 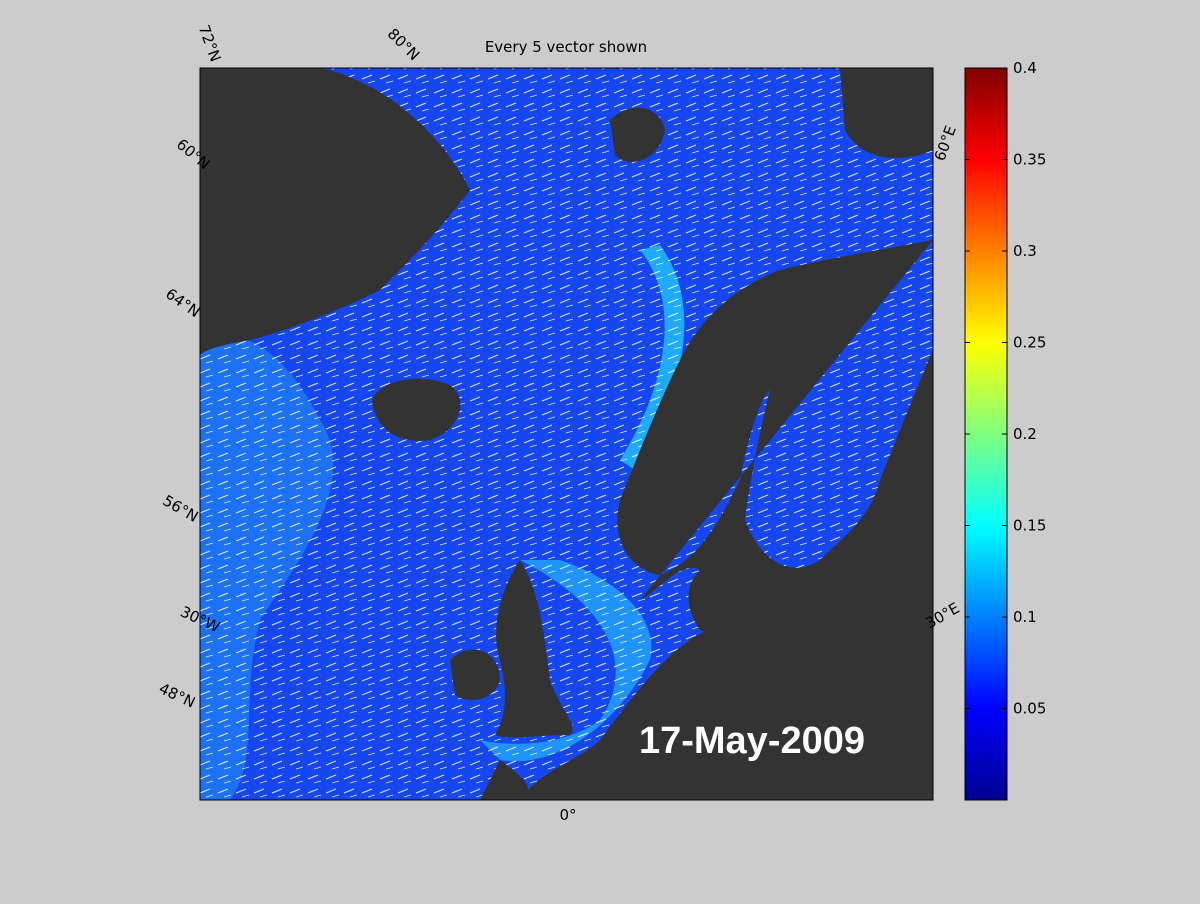 What do you see at coordinates (403, 44) in the screenshot?
I see `graticule-label: 80°N` at bounding box center [403, 44].